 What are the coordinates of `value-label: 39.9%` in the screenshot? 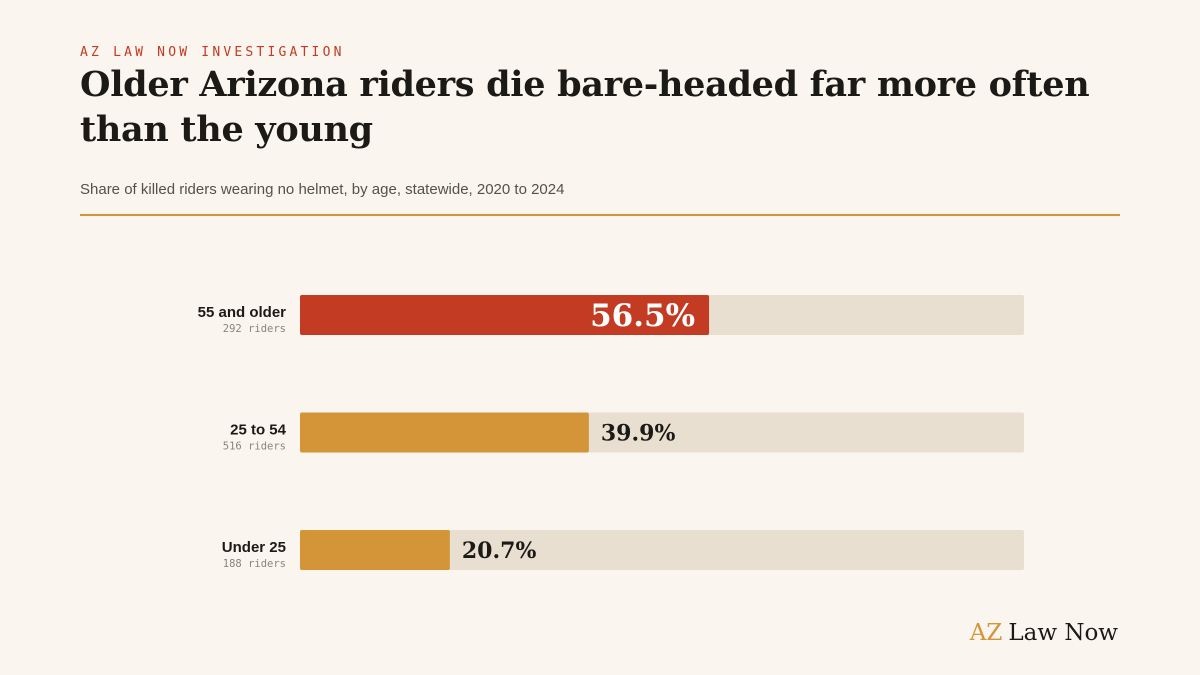 It's located at (638, 434).